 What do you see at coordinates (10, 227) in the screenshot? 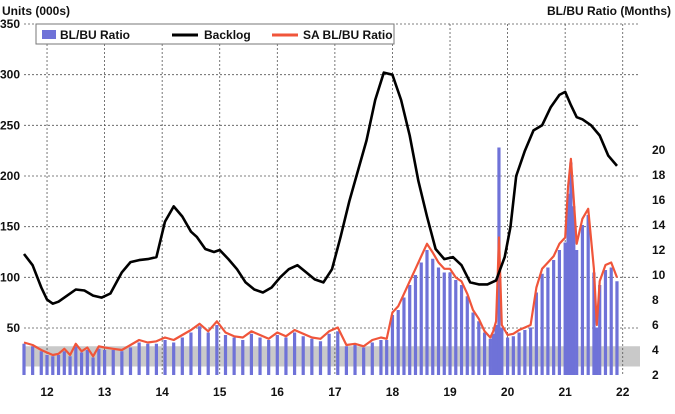
I see `left-axis-tick-label: 150` at bounding box center [10, 227].